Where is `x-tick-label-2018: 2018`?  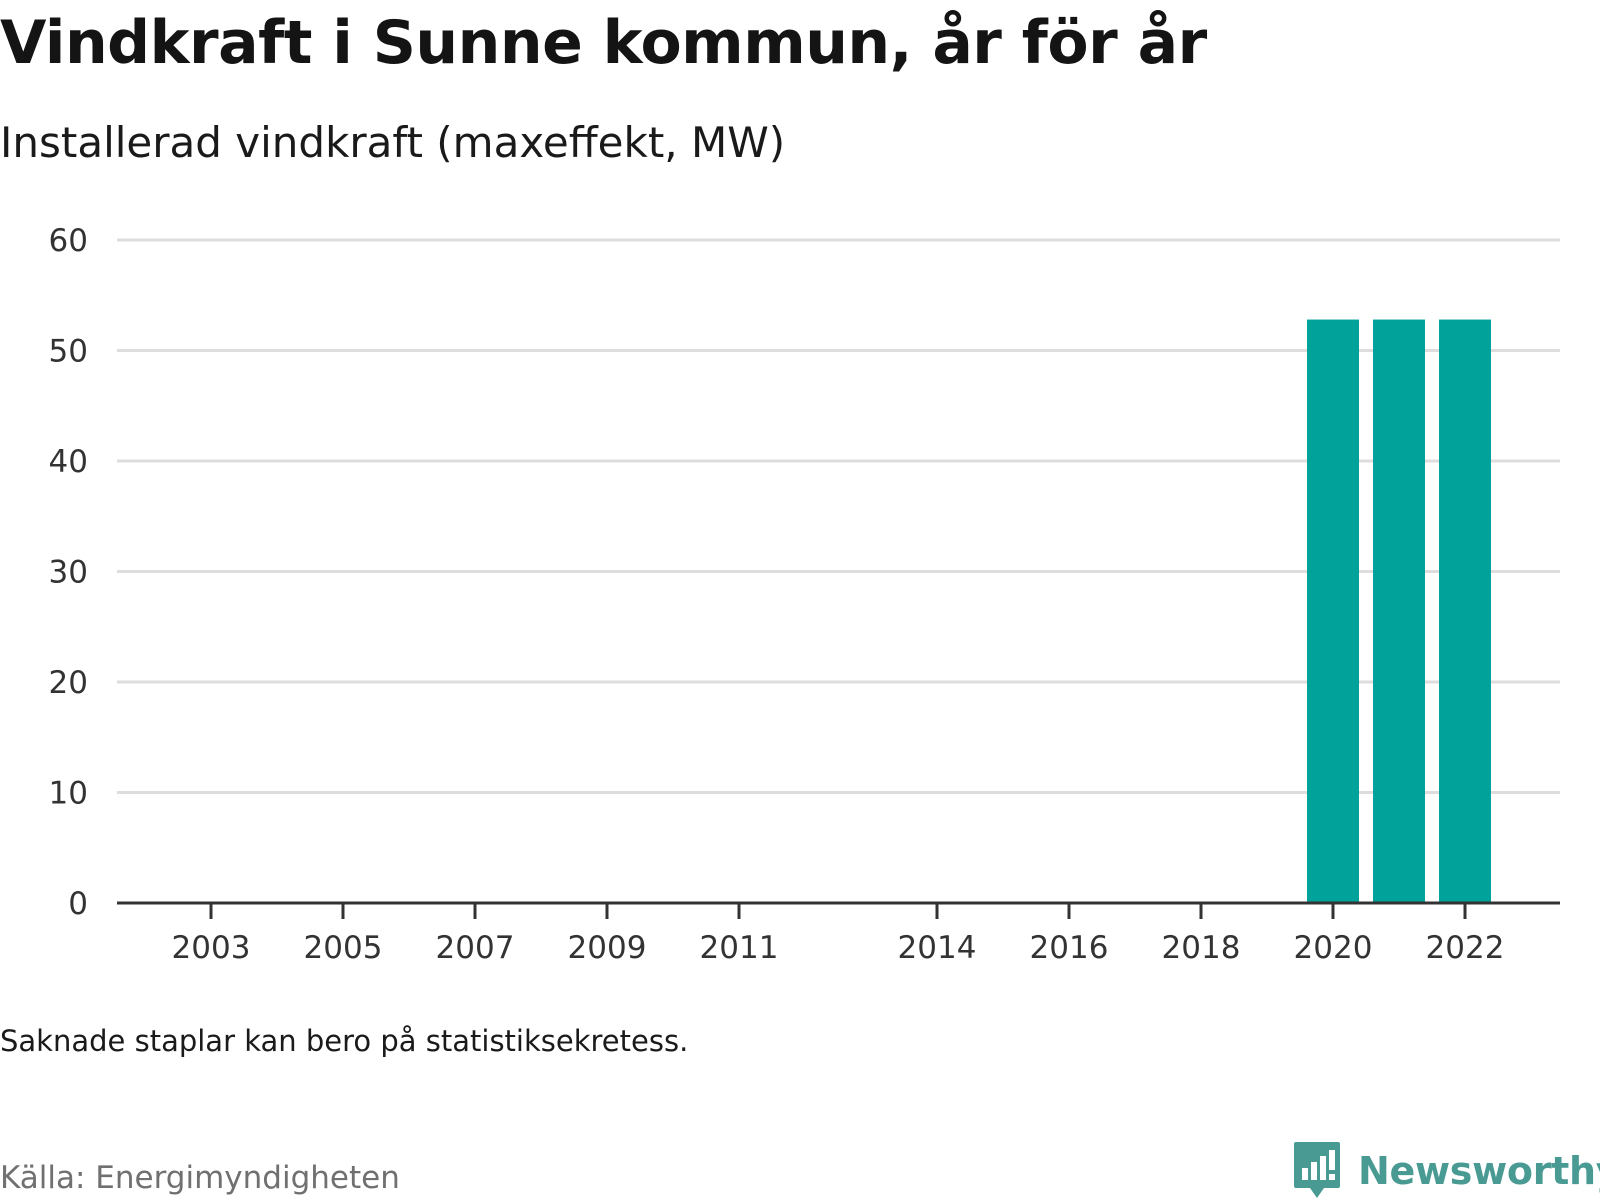 x-tick-label-2018: 2018 is located at coordinates (1201, 948).